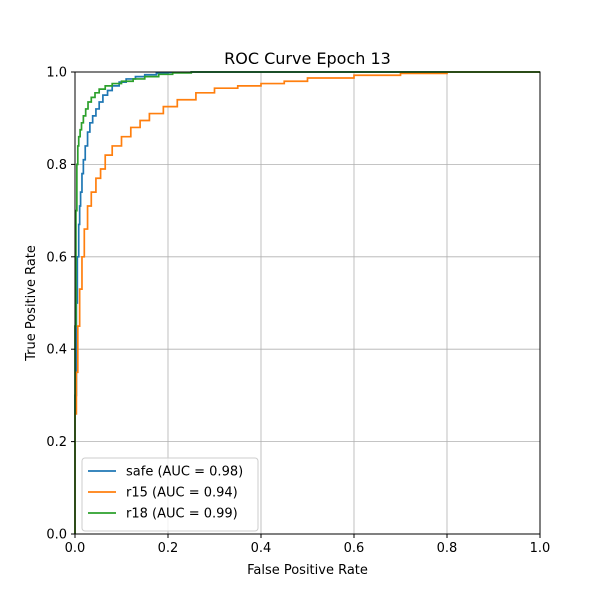 The image size is (600, 600). I want to click on x-tick-label: 0.4, so click(261, 548).